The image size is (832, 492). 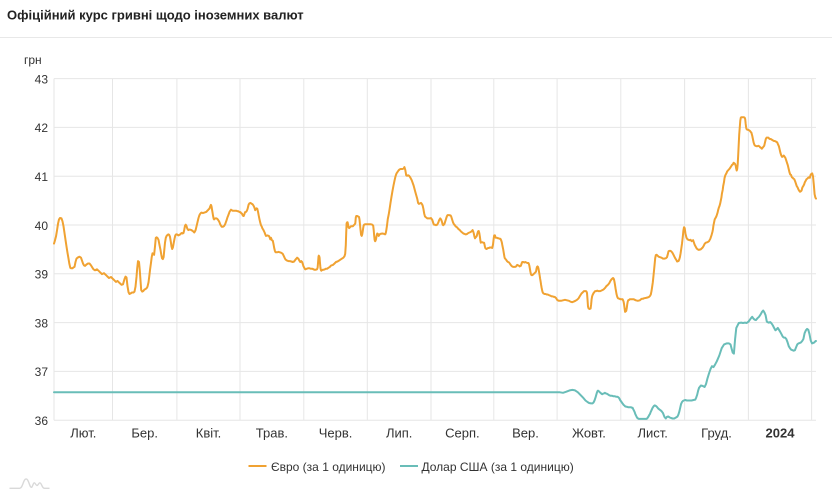 I want to click on svg-text: 43, so click(x=42, y=79).